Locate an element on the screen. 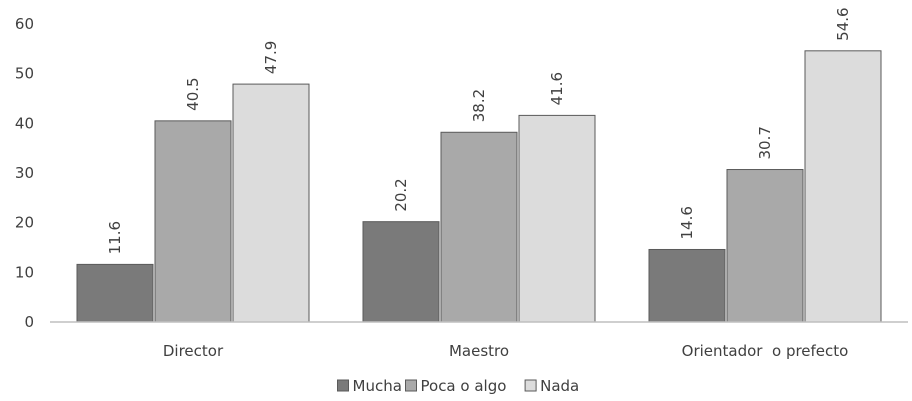  legend: Mucha Poca o algo Nada is located at coordinates (458, 386).